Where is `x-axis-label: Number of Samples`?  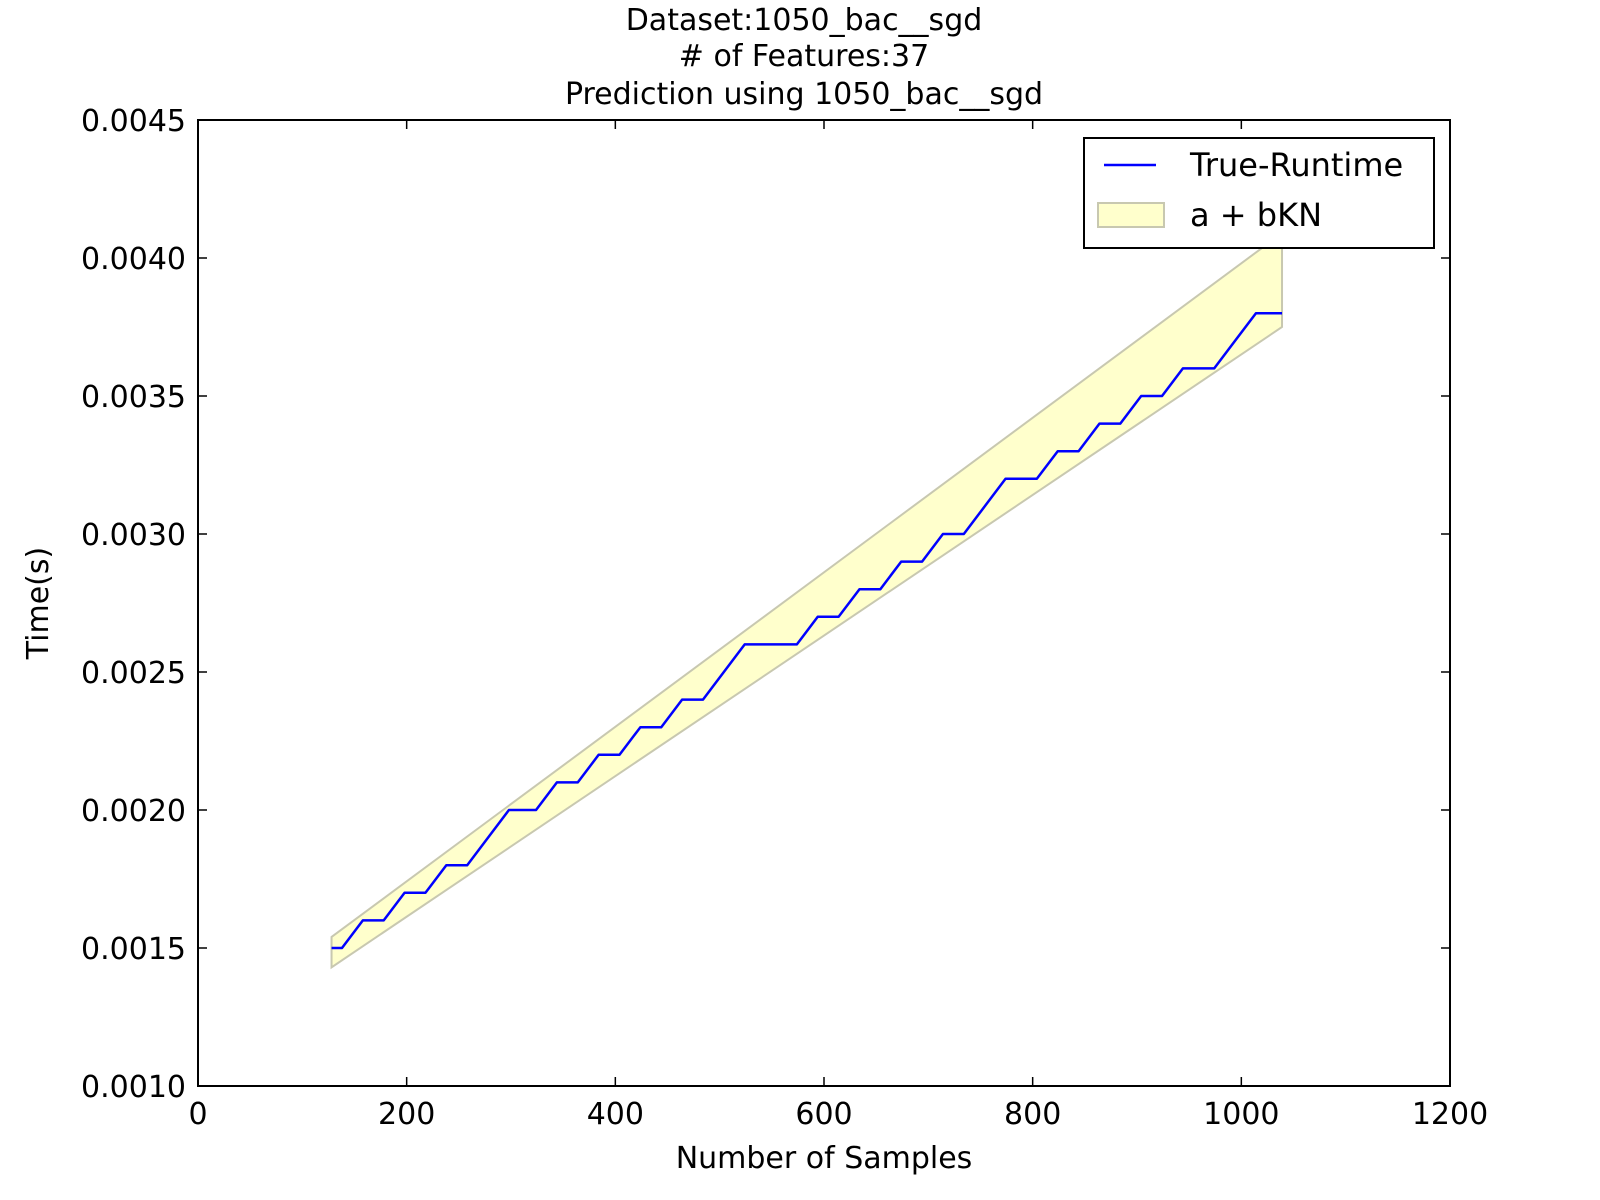
x-axis-label: Number of Samples is located at coordinates (824, 1158).